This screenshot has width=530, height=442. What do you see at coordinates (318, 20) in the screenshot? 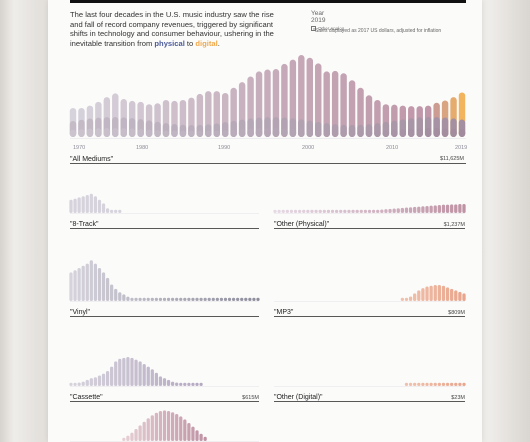
I see `year-value: 2019` at bounding box center [318, 20].